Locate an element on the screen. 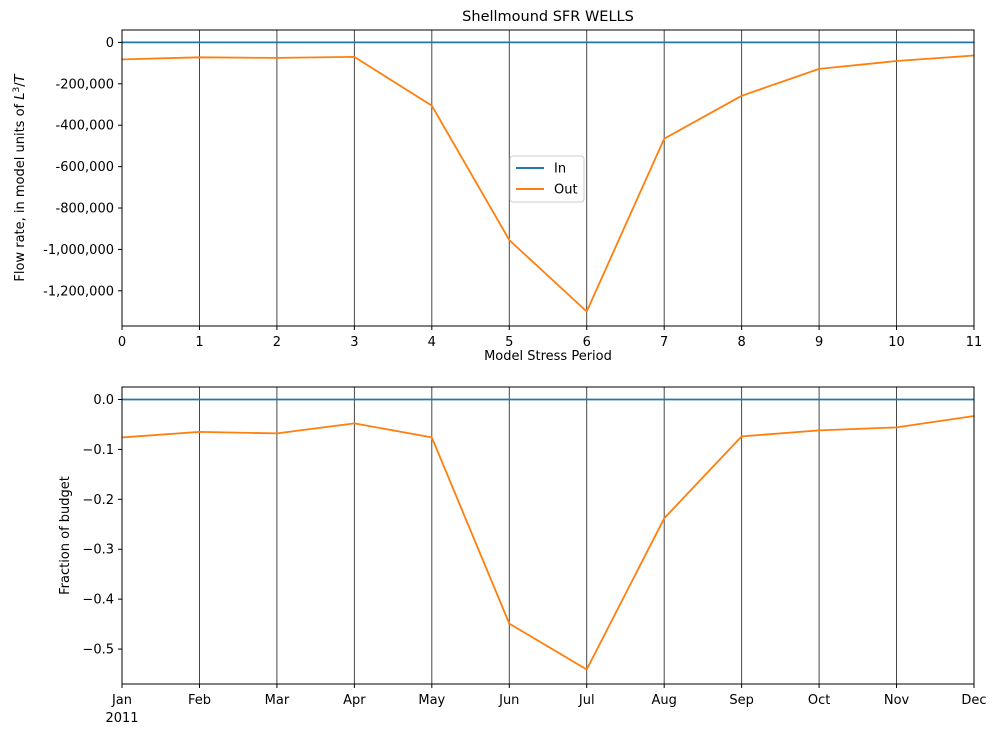 The width and height of the screenshot is (997, 738). chart1-title: Shellmound SFR WELLS is located at coordinates (548, 17).